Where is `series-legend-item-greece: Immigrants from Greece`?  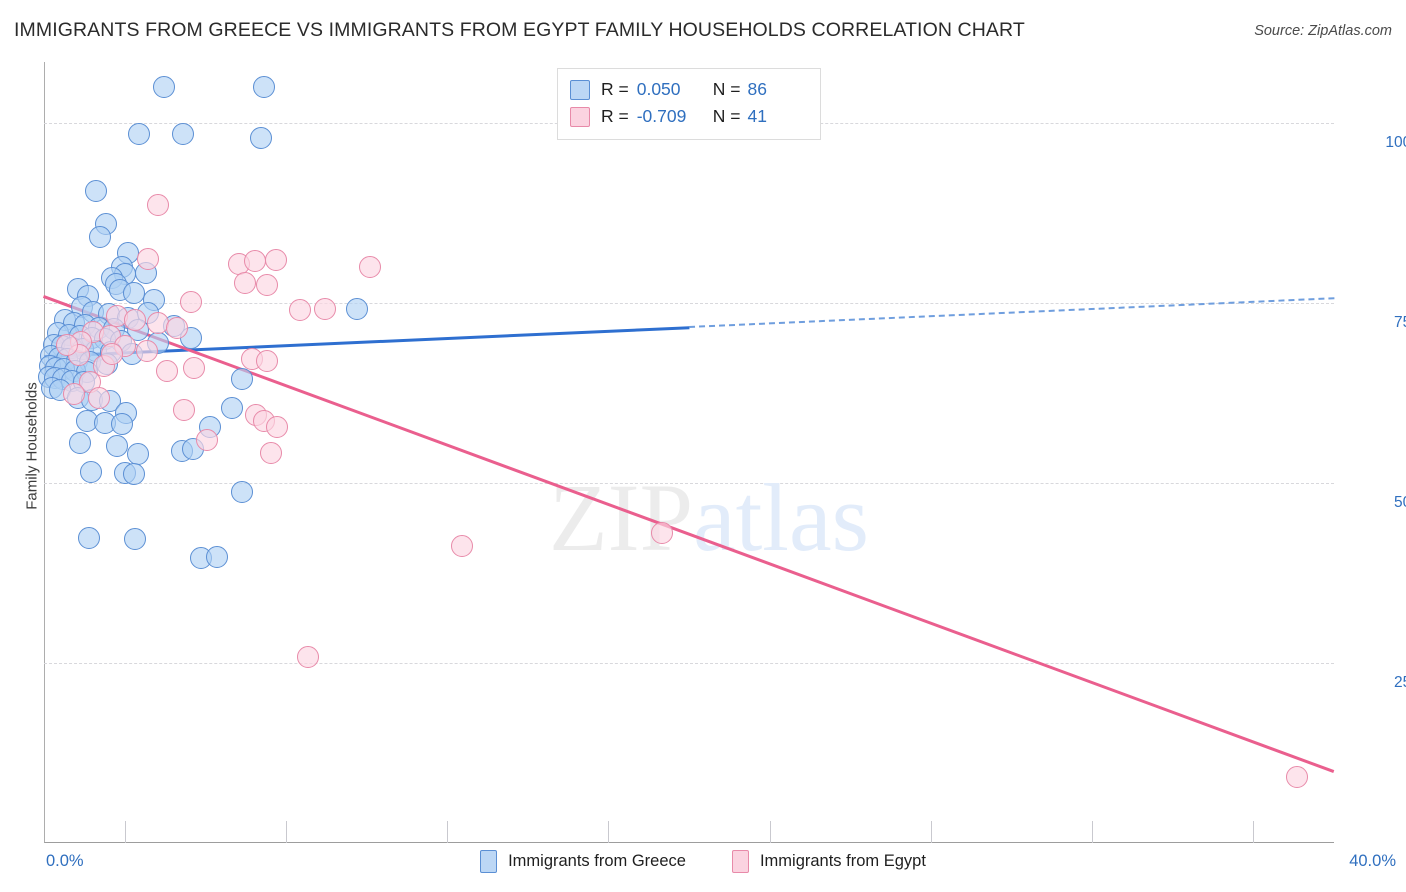
series-legend-item-greece: Immigrants from Greece is located at coordinates (583, 861).